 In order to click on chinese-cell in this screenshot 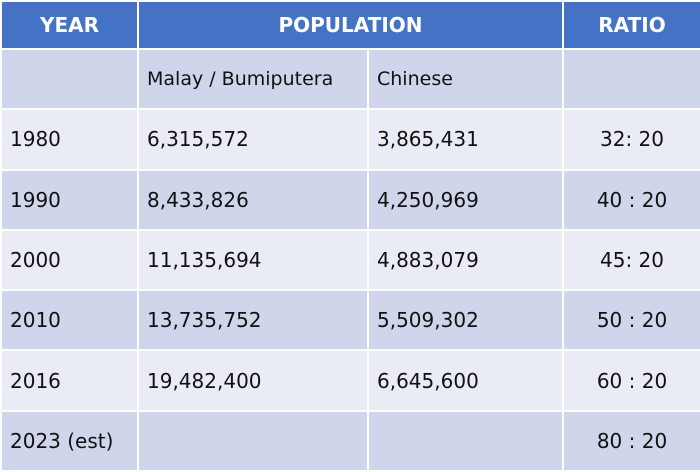, I will do `click(465, 440)`.